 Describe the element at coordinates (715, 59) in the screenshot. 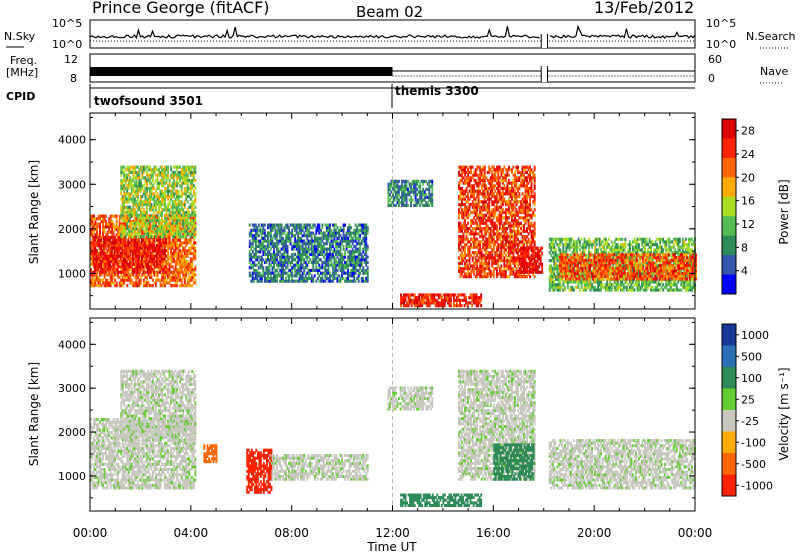

I see `nave-tick-top: 60` at that location.